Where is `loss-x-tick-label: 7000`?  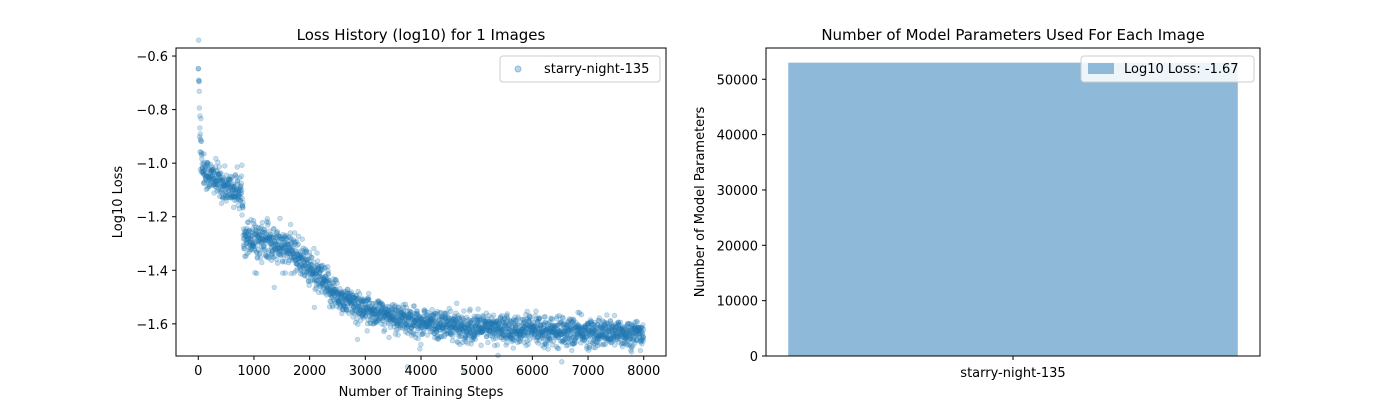 loss-x-tick-label: 7000 is located at coordinates (587, 371).